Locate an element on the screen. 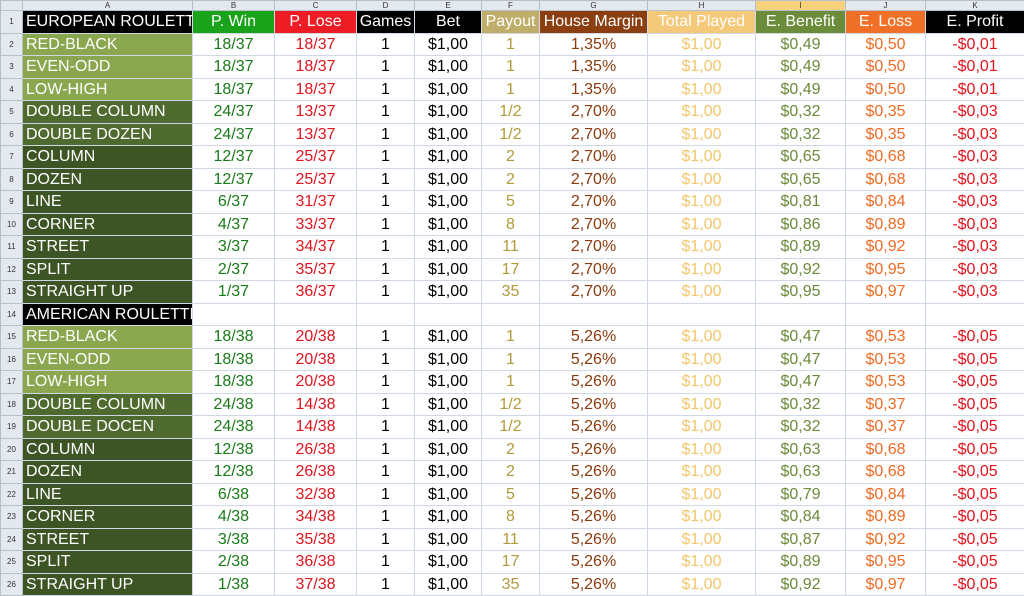 Image resolution: width=1024 pixels, height=596 pixels. row-number: 20 is located at coordinates (11, 449).